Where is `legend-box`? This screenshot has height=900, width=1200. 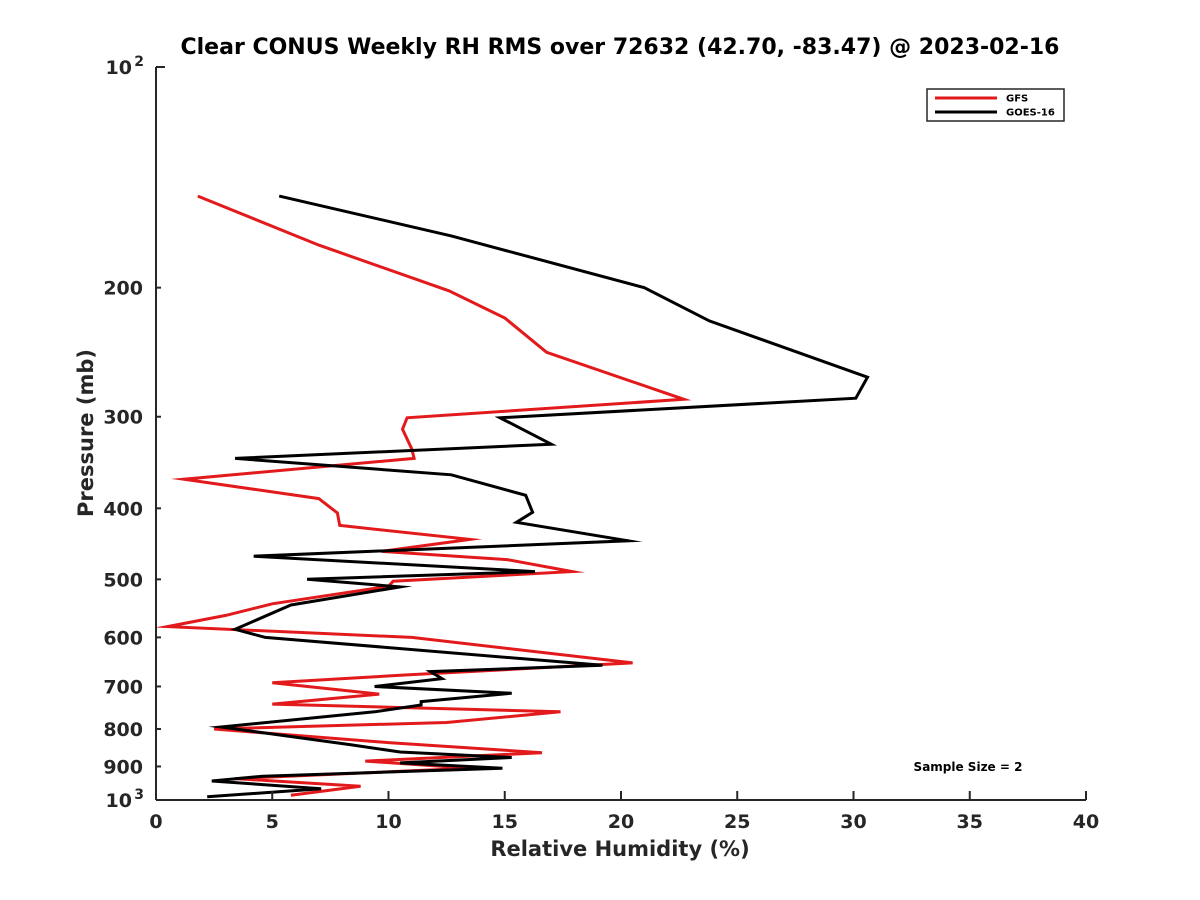 legend-box is located at coordinates (995, 105).